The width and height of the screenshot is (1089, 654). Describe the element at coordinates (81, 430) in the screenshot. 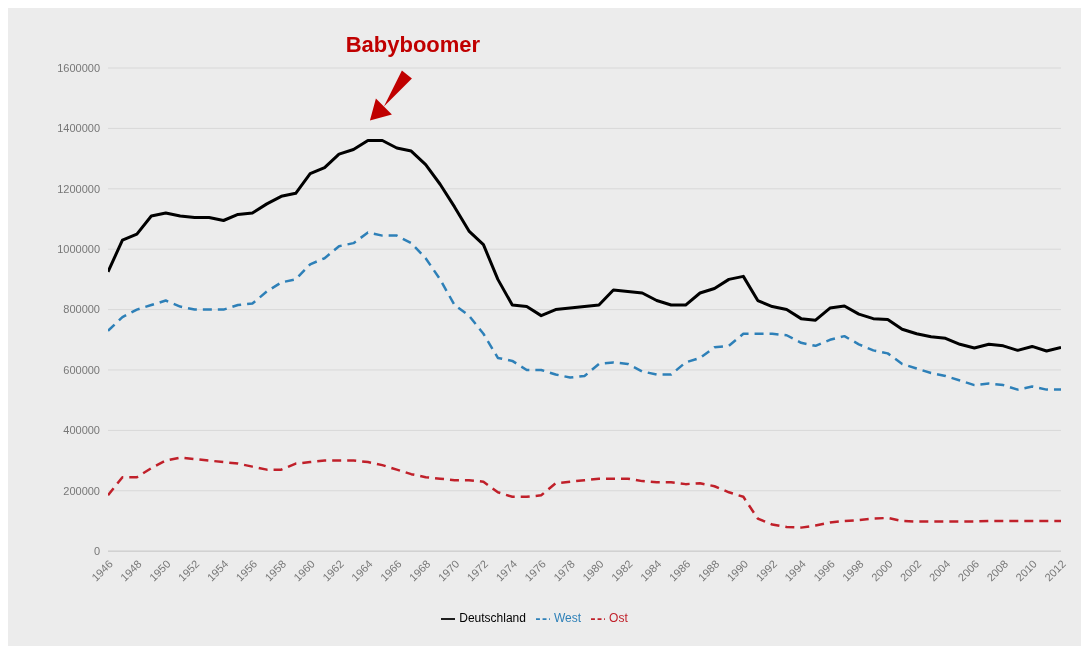

I see `y-tick-label: 400000` at that location.